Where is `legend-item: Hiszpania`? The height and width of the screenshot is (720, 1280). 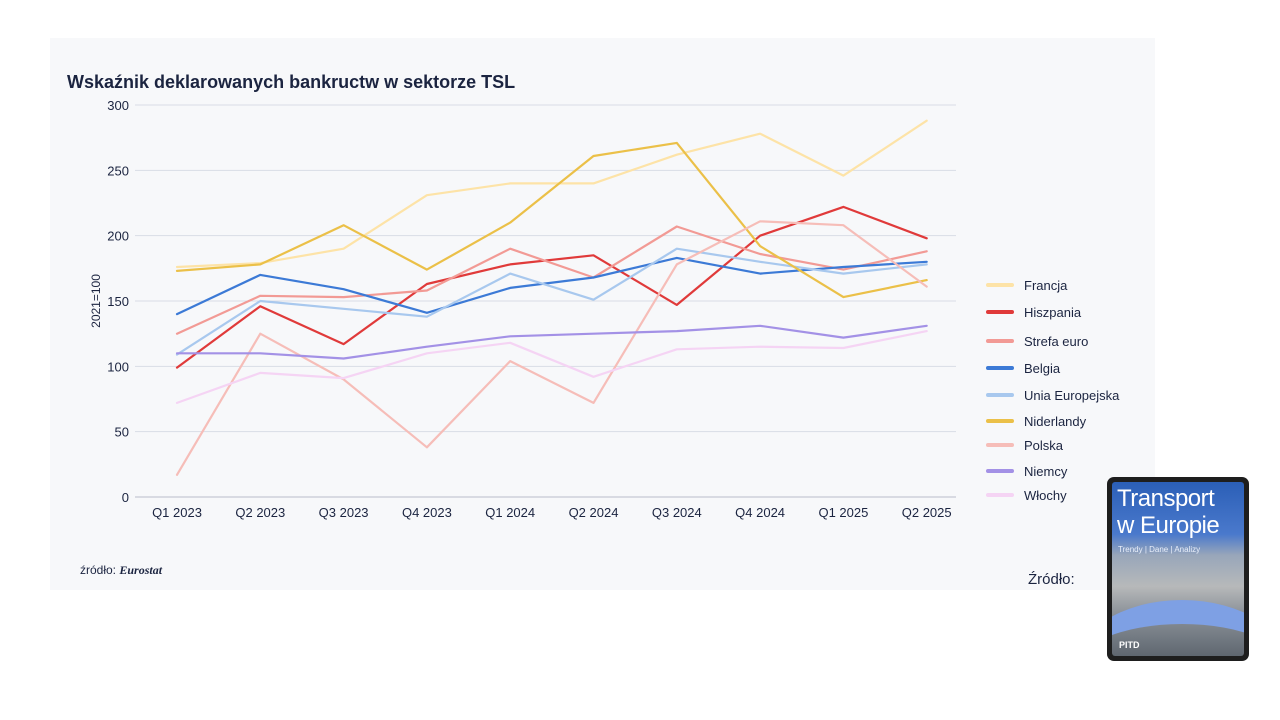 legend-item: Hiszpania is located at coordinates (1033, 312).